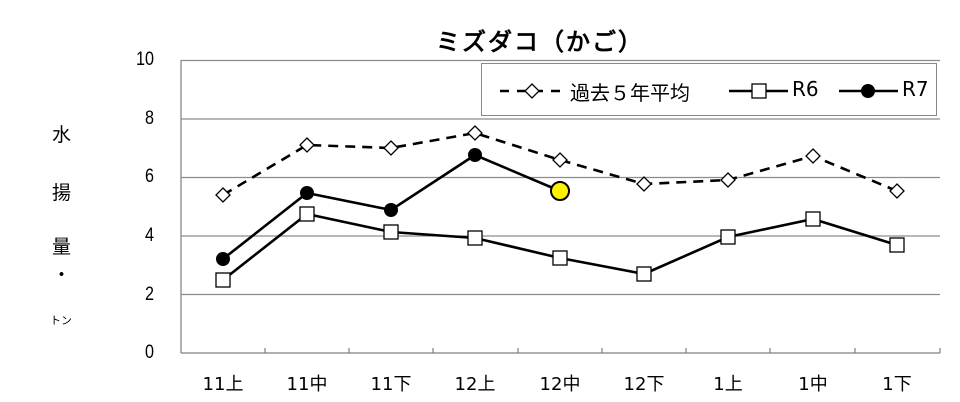  I want to click on x-tick-label: 12中, so click(560, 384).